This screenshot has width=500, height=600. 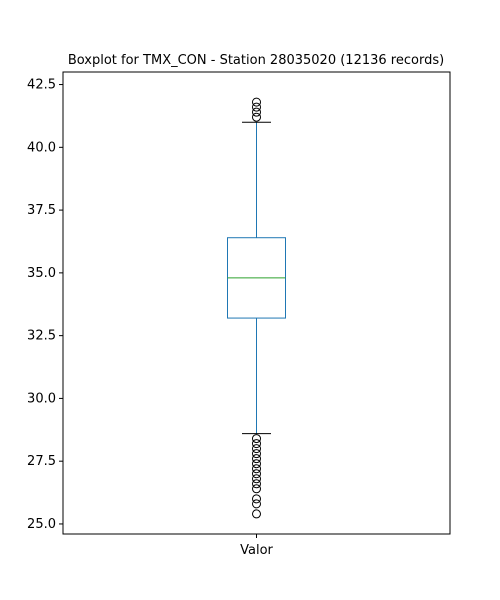 What do you see at coordinates (41, 147) in the screenshot?
I see `y-tick-label: 40.0` at bounding box center [41, 147].